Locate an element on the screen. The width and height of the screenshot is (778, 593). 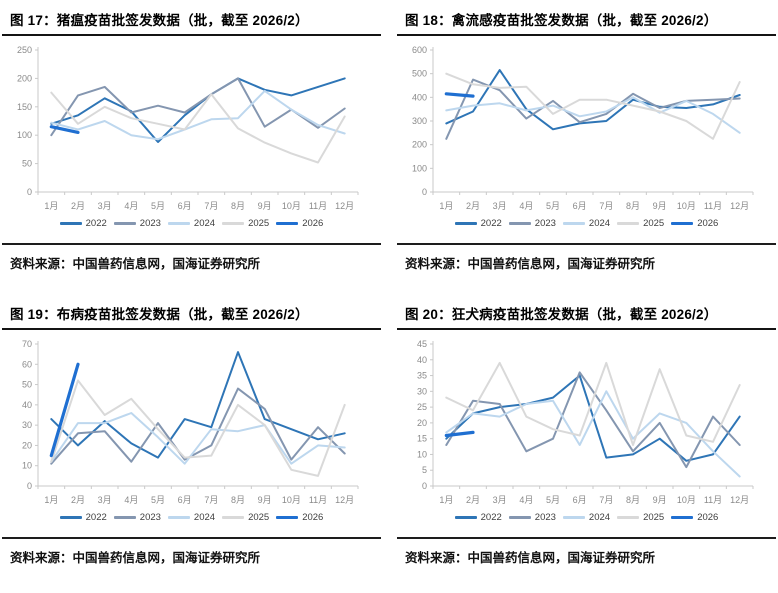
figure-17-title: 图 17：猪瘟疫苗批签发数据（批，截至 2026/2） is located at coordinates (159, 20).